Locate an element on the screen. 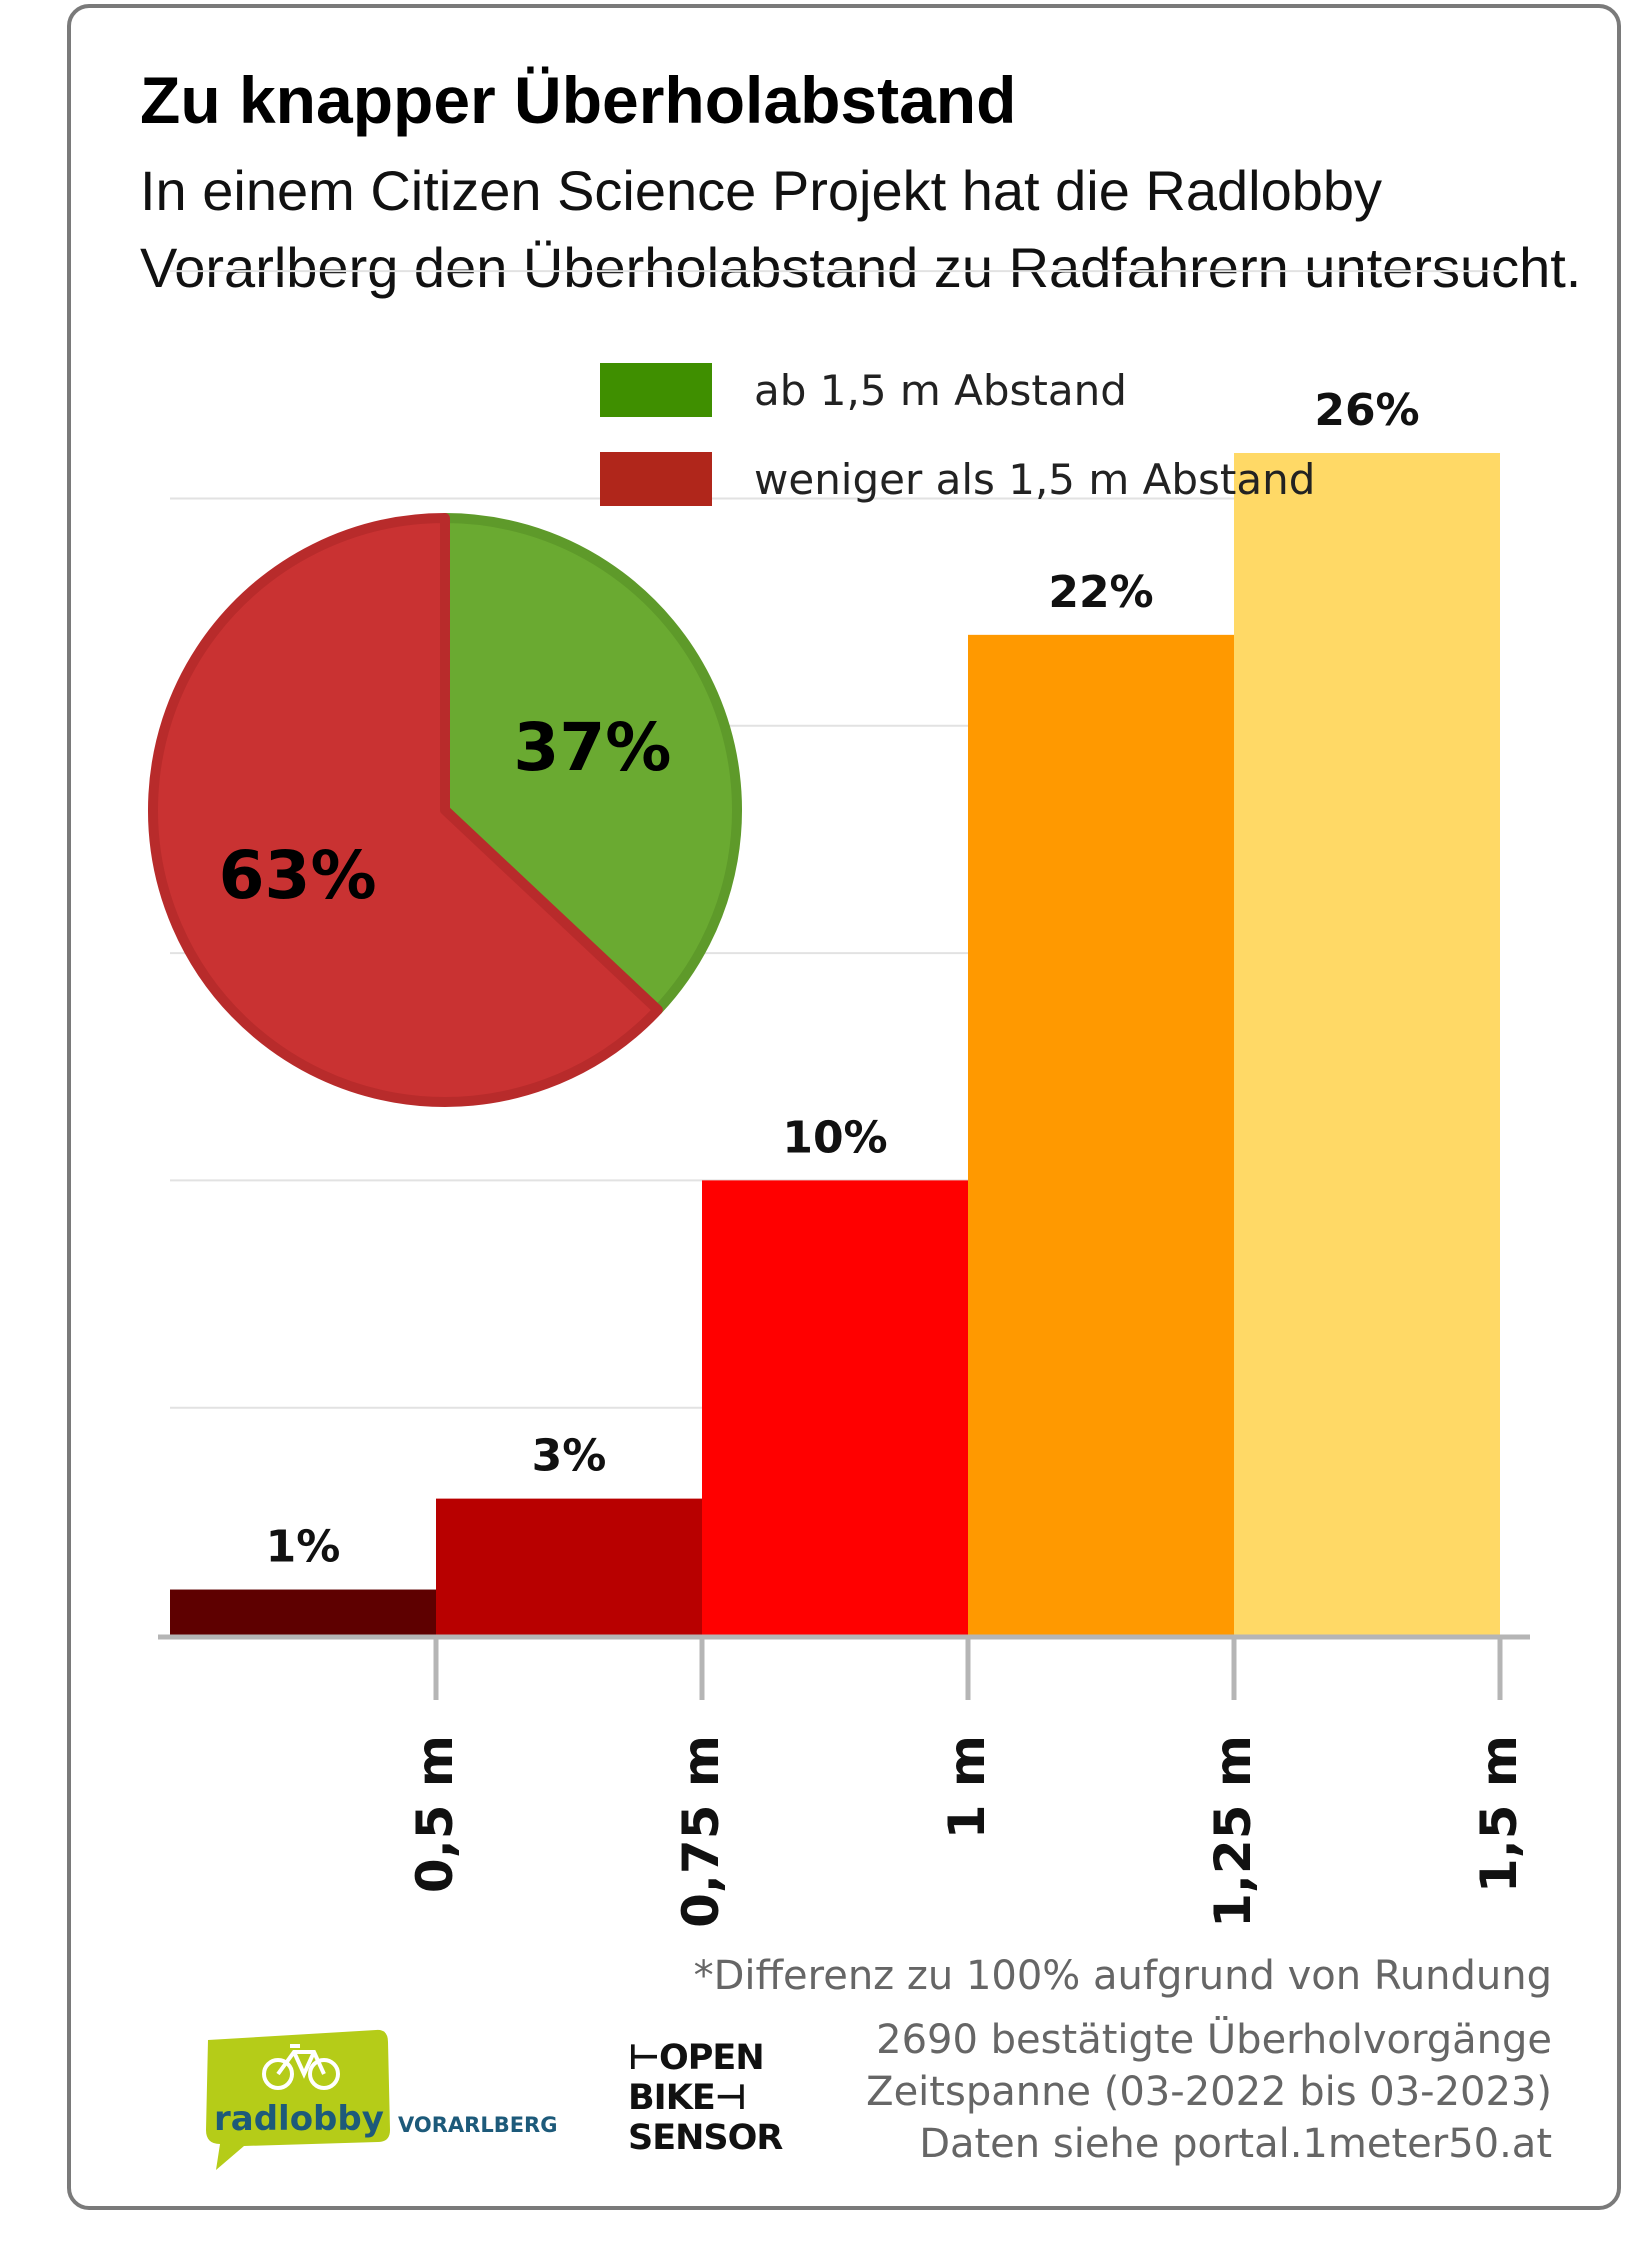 The width and height of the screenshot is (1627, 2261). legend-item-red: weniger als 1,5 m Abstand is located at coordinates (957, 479).